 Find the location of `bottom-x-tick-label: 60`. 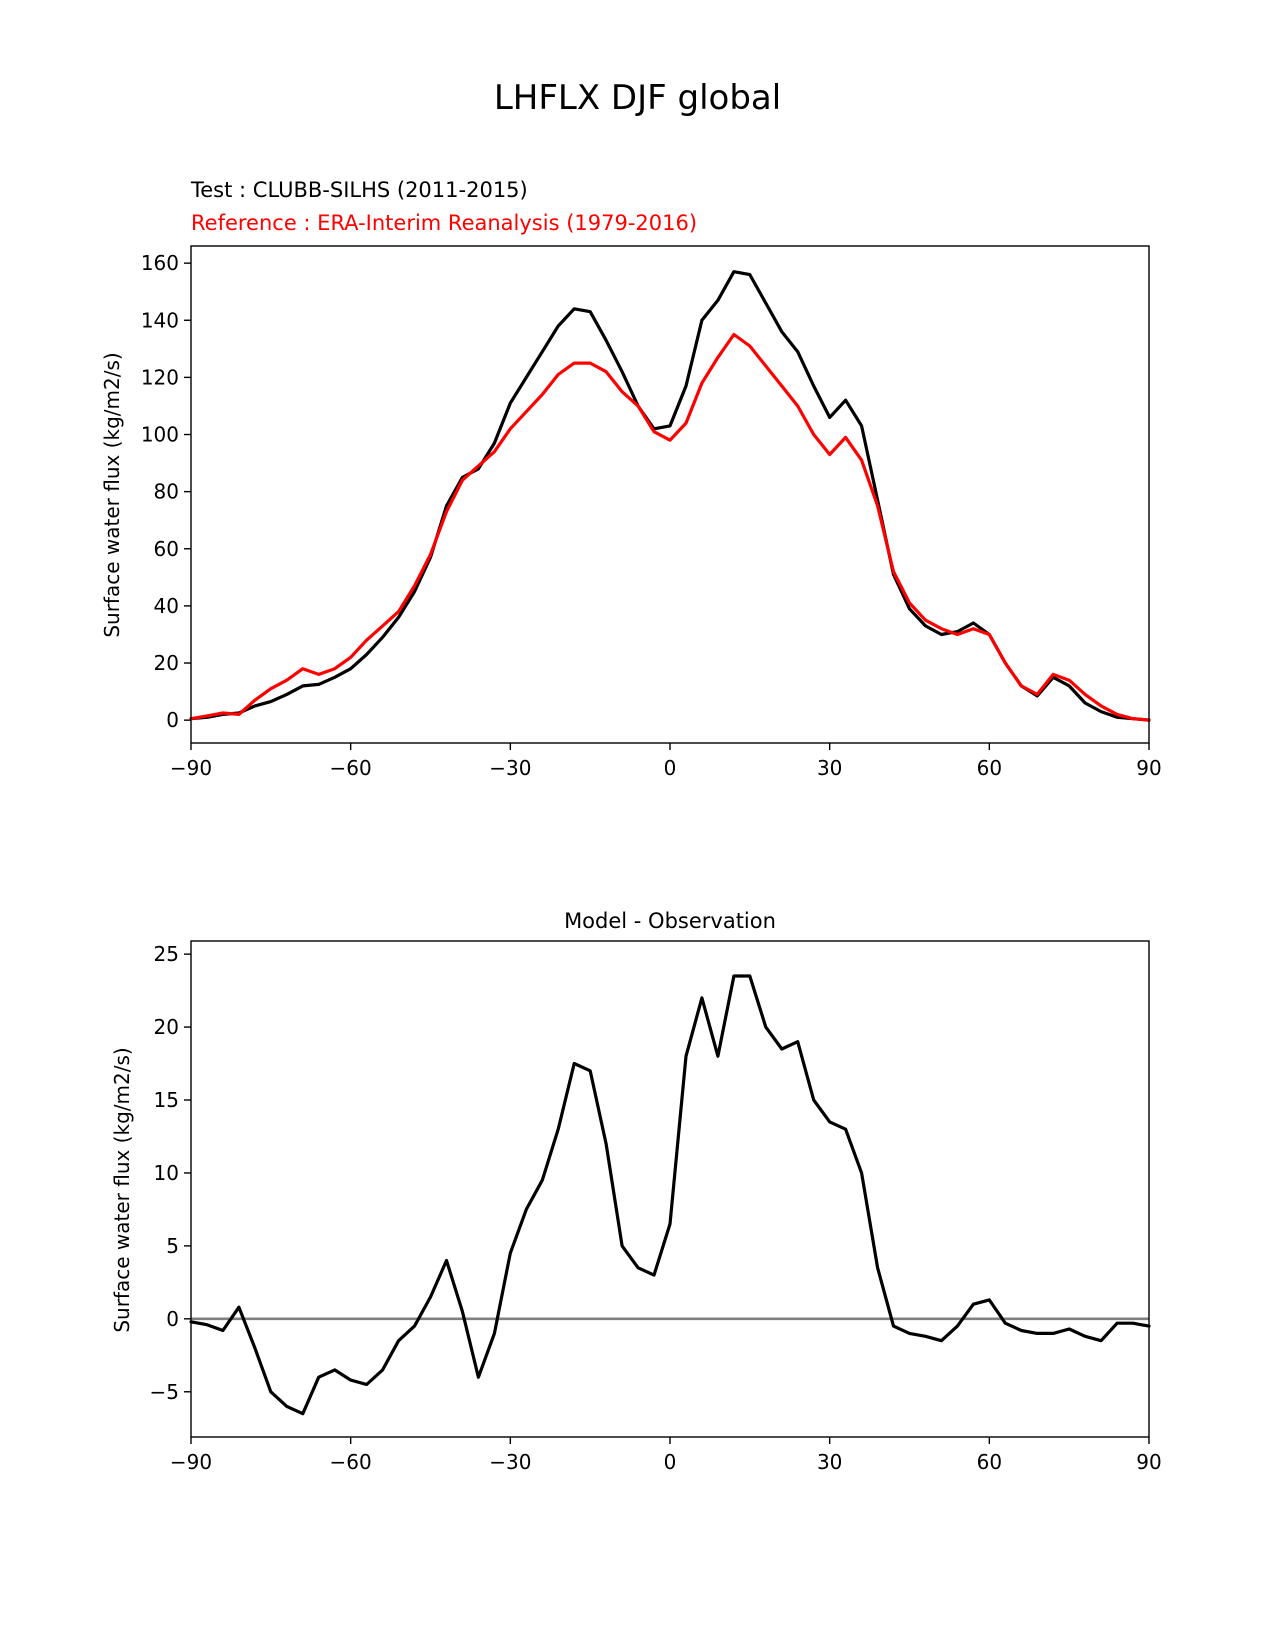

bottom-x-tick-label: 60 is located at coordinates (989, 1462).